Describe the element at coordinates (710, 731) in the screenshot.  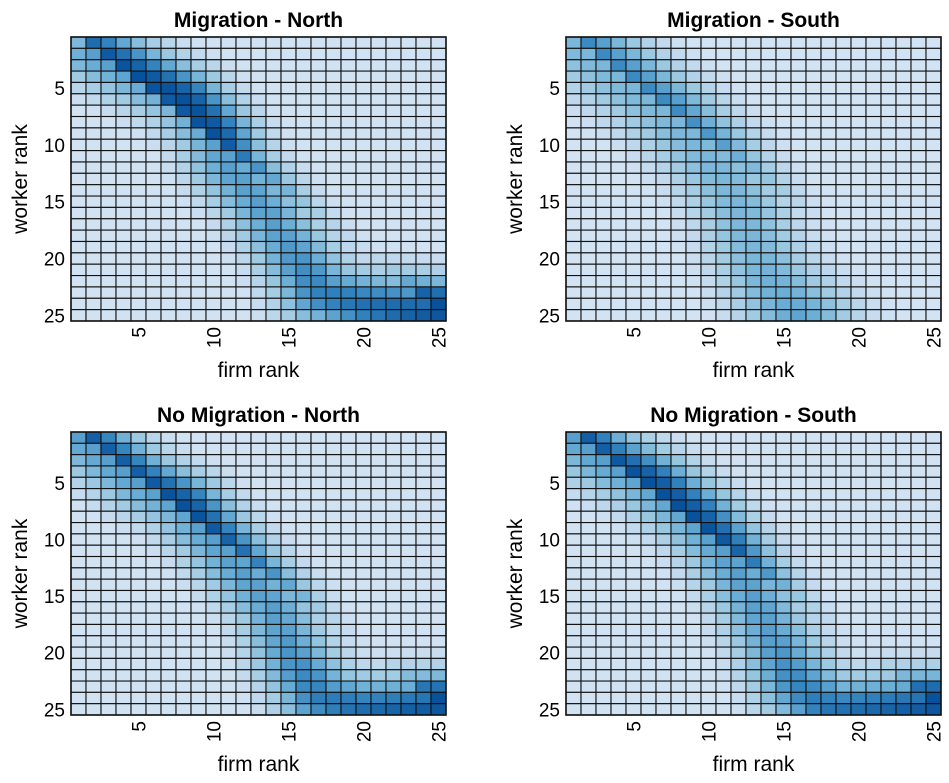
I see `x-tick-label: 10` at that location.